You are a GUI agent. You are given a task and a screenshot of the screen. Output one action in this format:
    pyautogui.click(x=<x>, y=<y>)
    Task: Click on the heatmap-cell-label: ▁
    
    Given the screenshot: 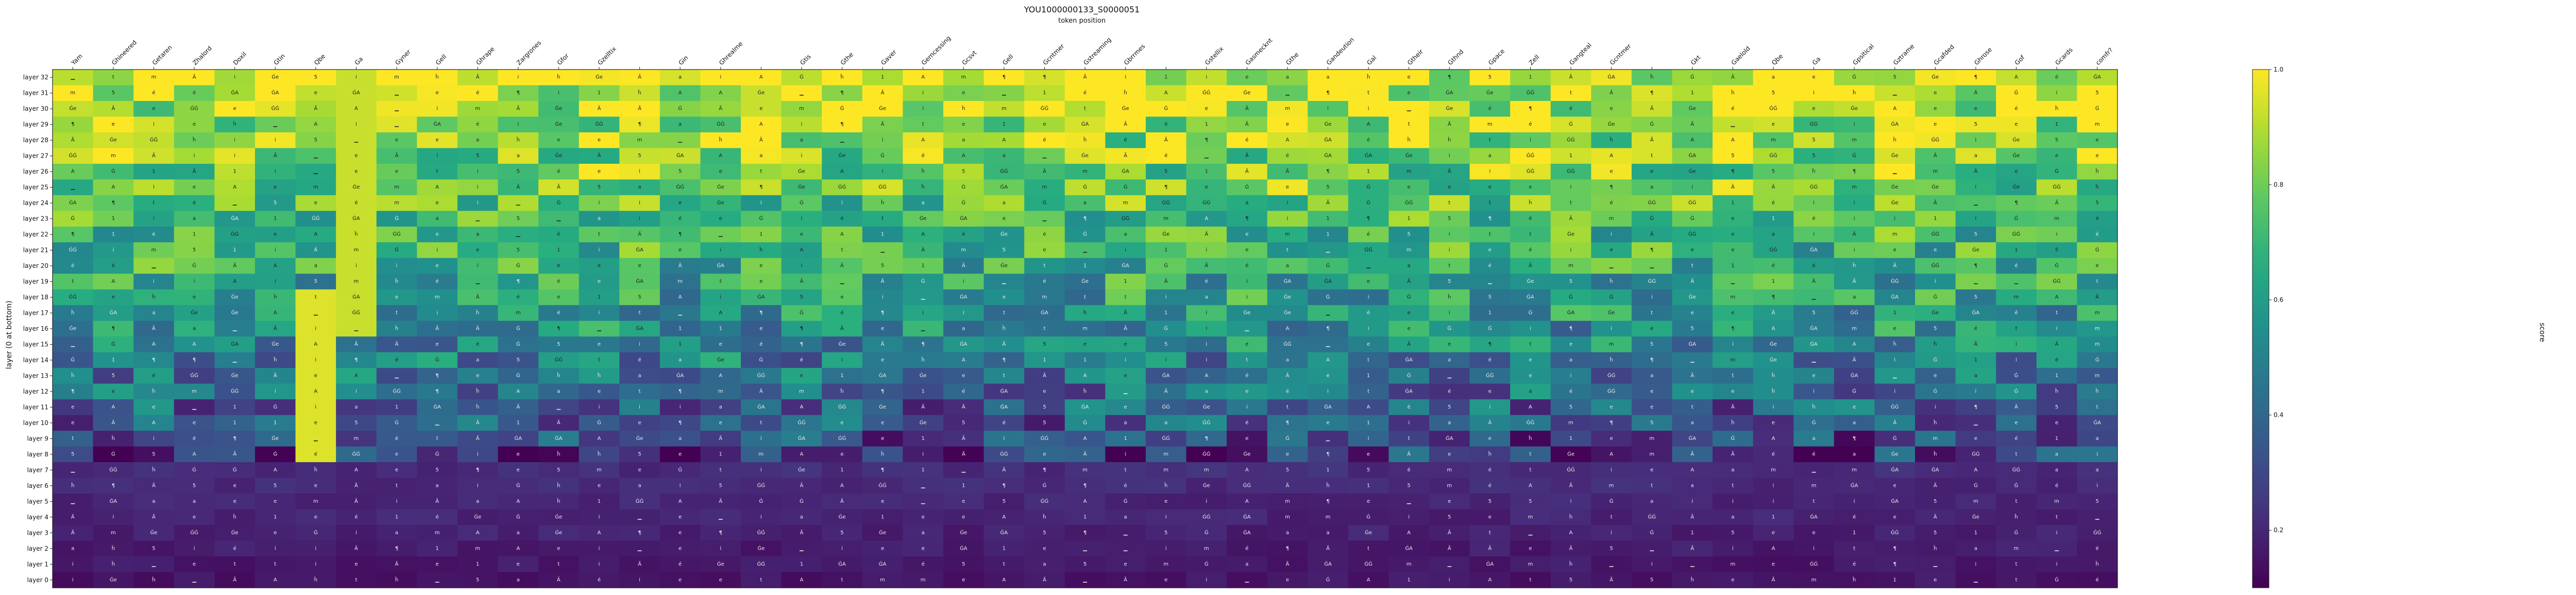 What is the action you would take?
    pyautogui.click(x=1489, y=281)
    